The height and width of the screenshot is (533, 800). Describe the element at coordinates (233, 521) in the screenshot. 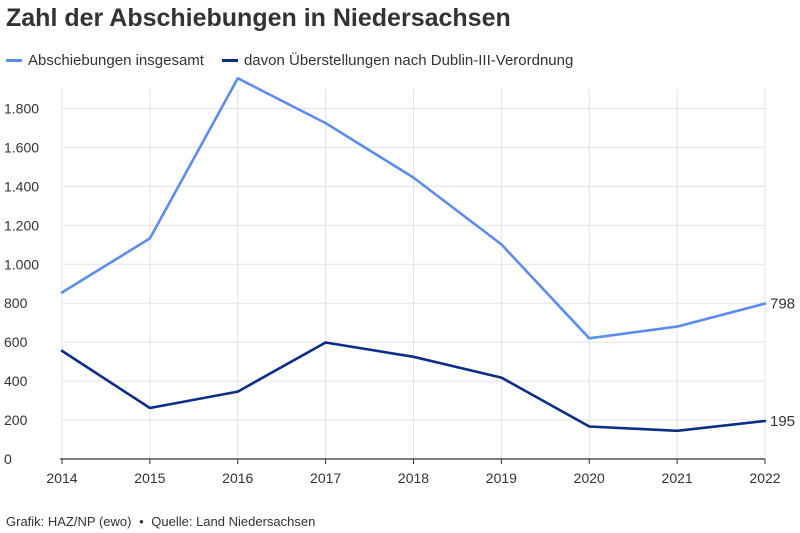

I see `footer-source: Quelle: Land Niedersachsen` at that location.